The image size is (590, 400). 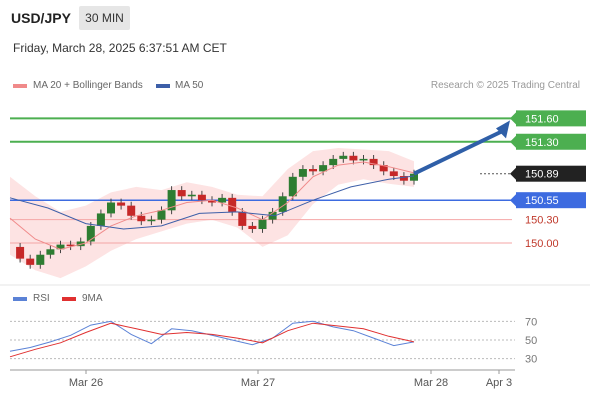 I want to click on level-label-150.30: 150.30, so click(x=542, y=221).